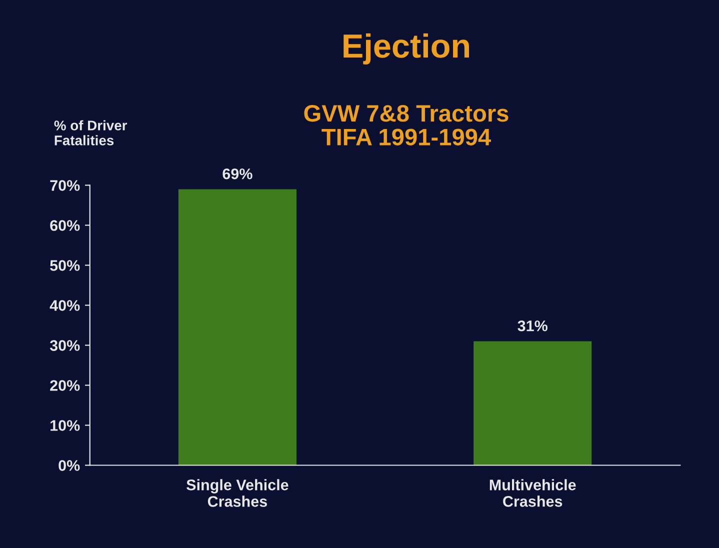 This screenshot has height=548, width=719. What do you see at coordinates (65, 305) in the screenshot?
I see `y-tick-label: 40%` at bounding box center [65, 305].